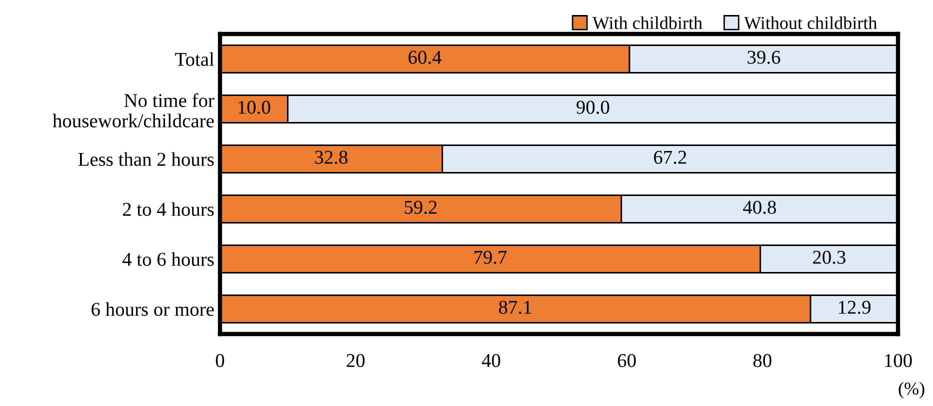 The width and height of the screenshot is (933, 406). Describe the element at coordinates (647, 23) in the screenshot. I see `legend-label: With childbirth` at that location.